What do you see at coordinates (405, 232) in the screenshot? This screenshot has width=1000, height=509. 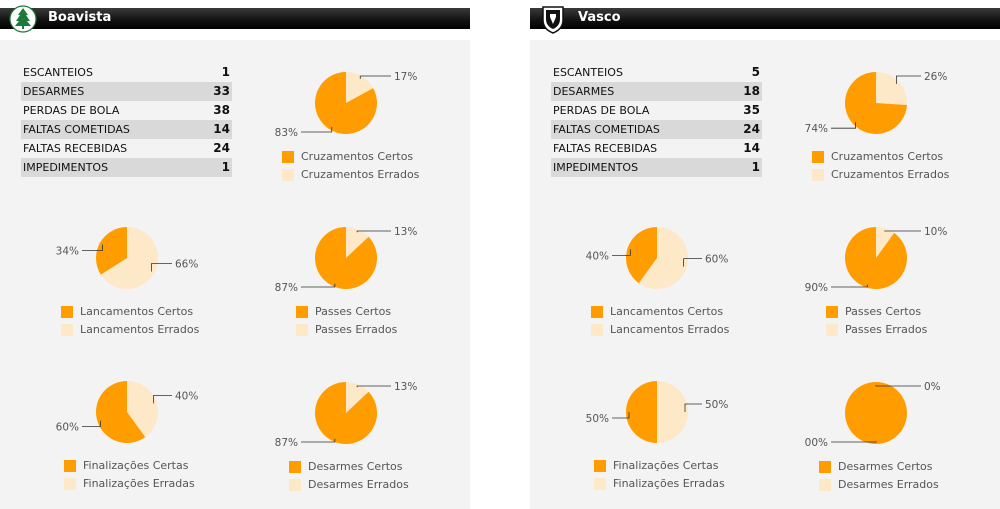 I see `pie-label-errados: 13%` at bounding box center [405, 232].